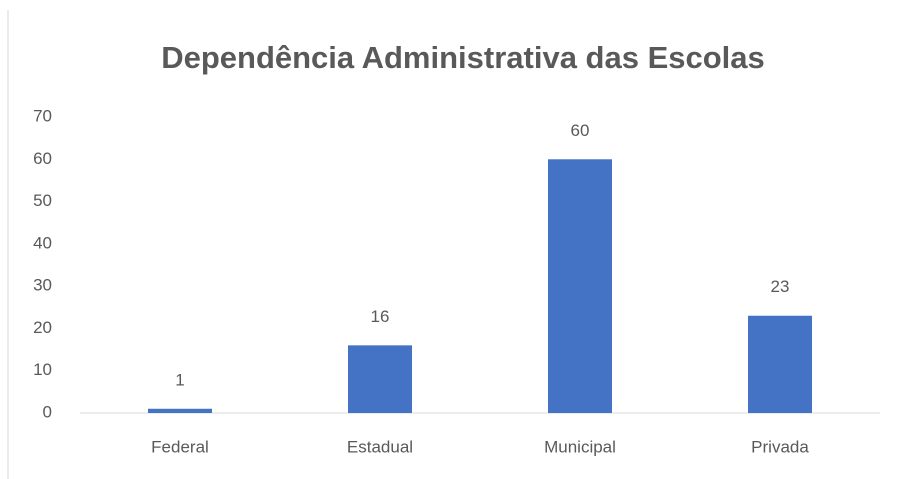 The height and width of the screenshot is (479, 899). I want to click on x-tick-label: Federal, so click(180, 446).